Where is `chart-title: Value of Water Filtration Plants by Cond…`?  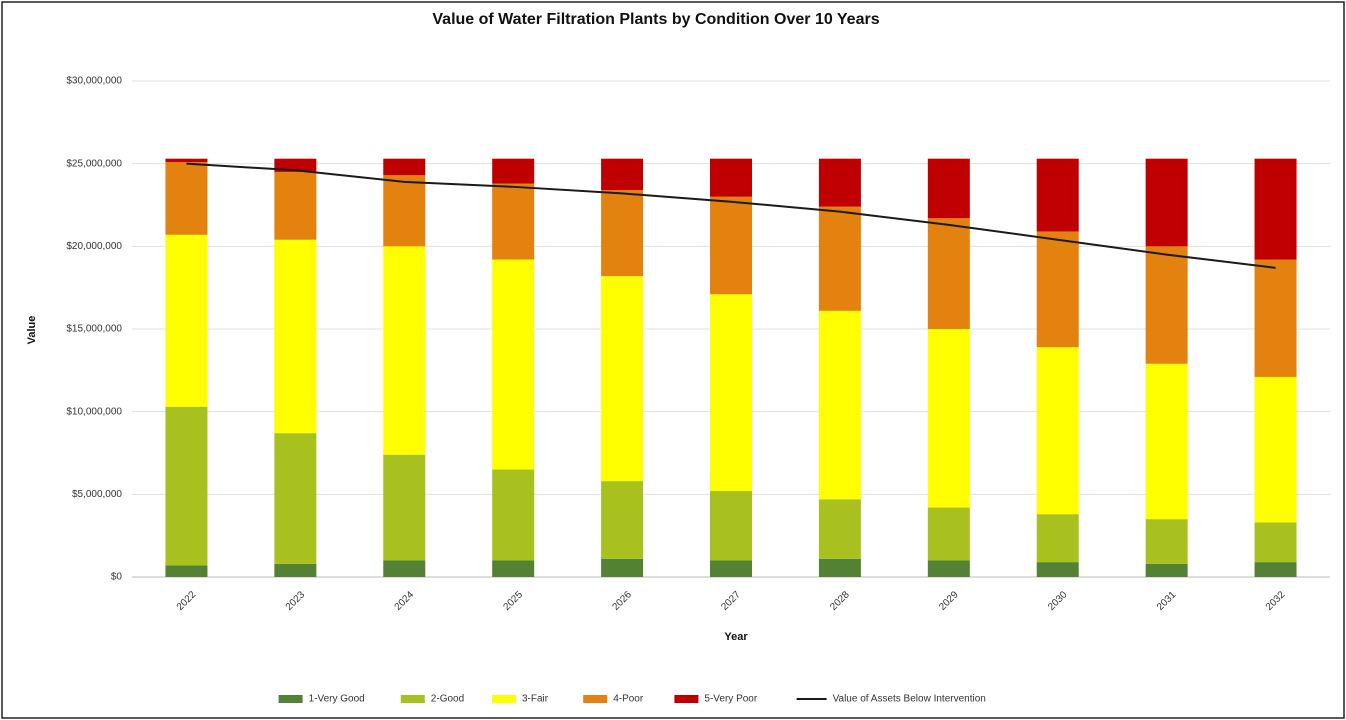 chart-title: Value of Water Filtration Plants by Cond… is located at coordinates (655, 19).